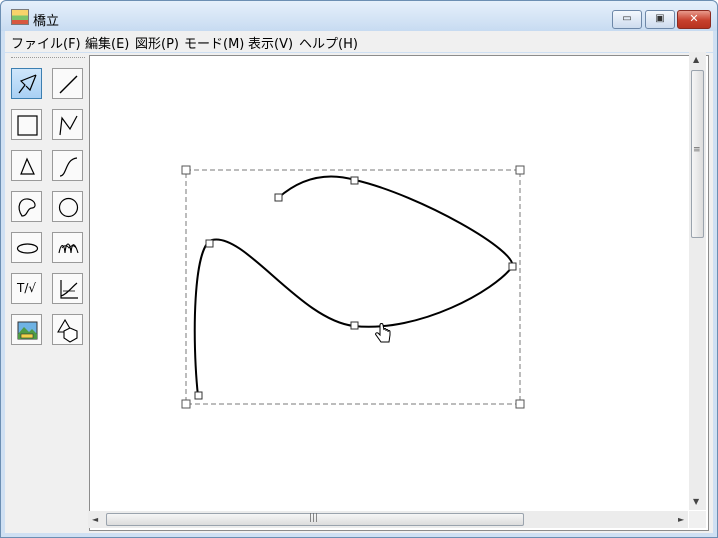 The width and height of the screenshot is (718, 538). Describe the element at coordinates (697, 150) in the screenshot. I see `grip-icon: ≡` at that location.